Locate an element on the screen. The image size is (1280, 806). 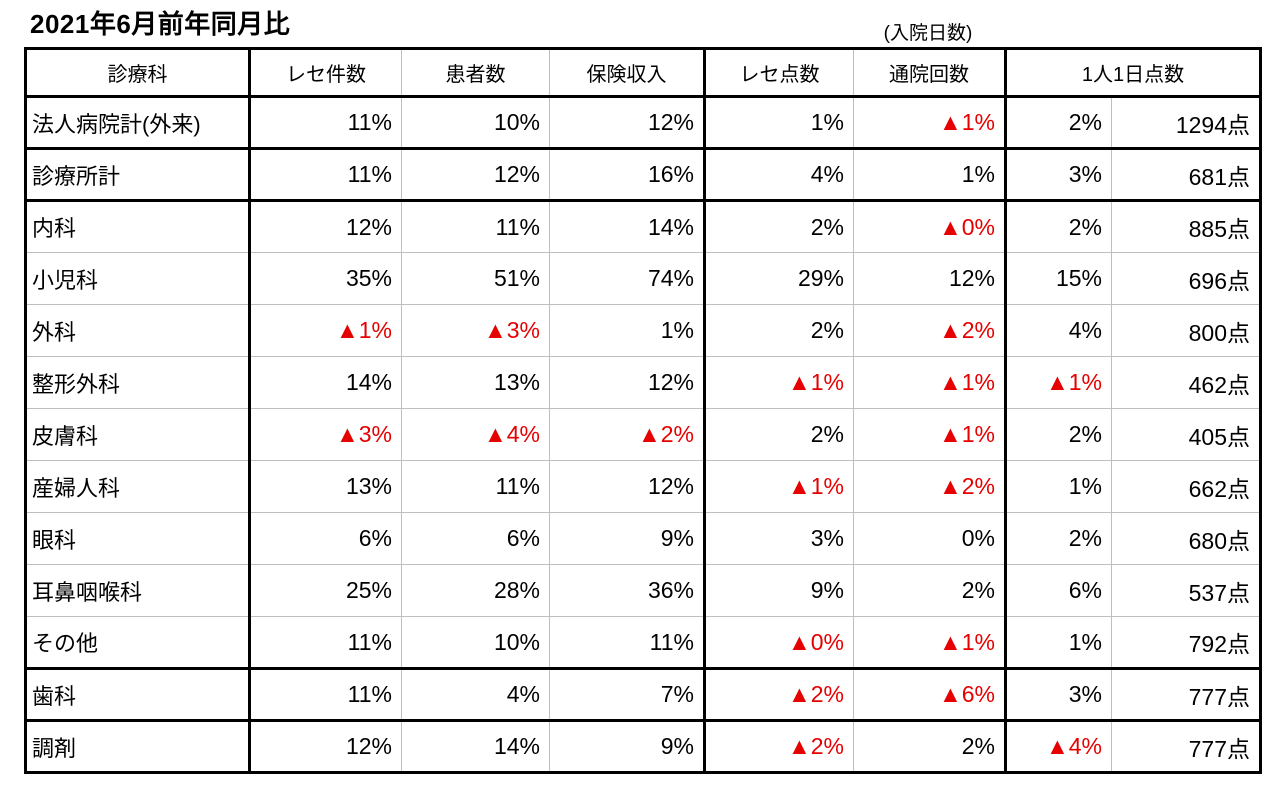
col-header-points-per-person-day: 1人1日点数 is located at coordinates (1133, 73).